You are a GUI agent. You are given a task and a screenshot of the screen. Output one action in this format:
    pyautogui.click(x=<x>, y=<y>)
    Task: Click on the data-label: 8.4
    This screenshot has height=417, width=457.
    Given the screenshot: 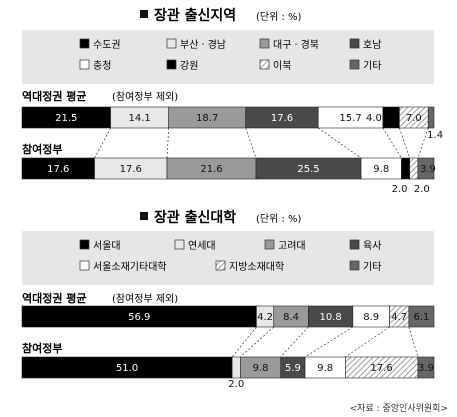 What is the action you would take?
    pyautogui.click(x=291, y=317)
    